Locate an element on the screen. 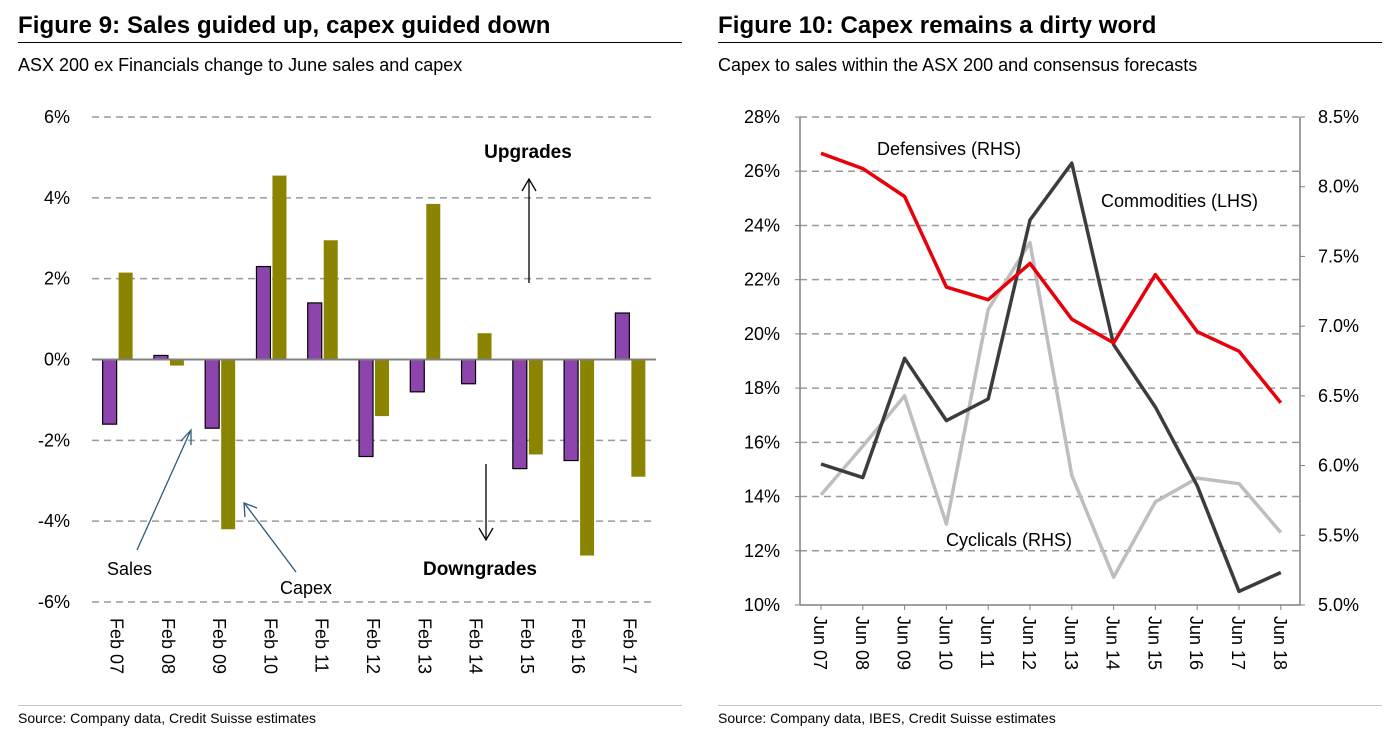 The image size is (1392, 738). x-tick-label: Feb 14 is located at coordinates (476, 646).